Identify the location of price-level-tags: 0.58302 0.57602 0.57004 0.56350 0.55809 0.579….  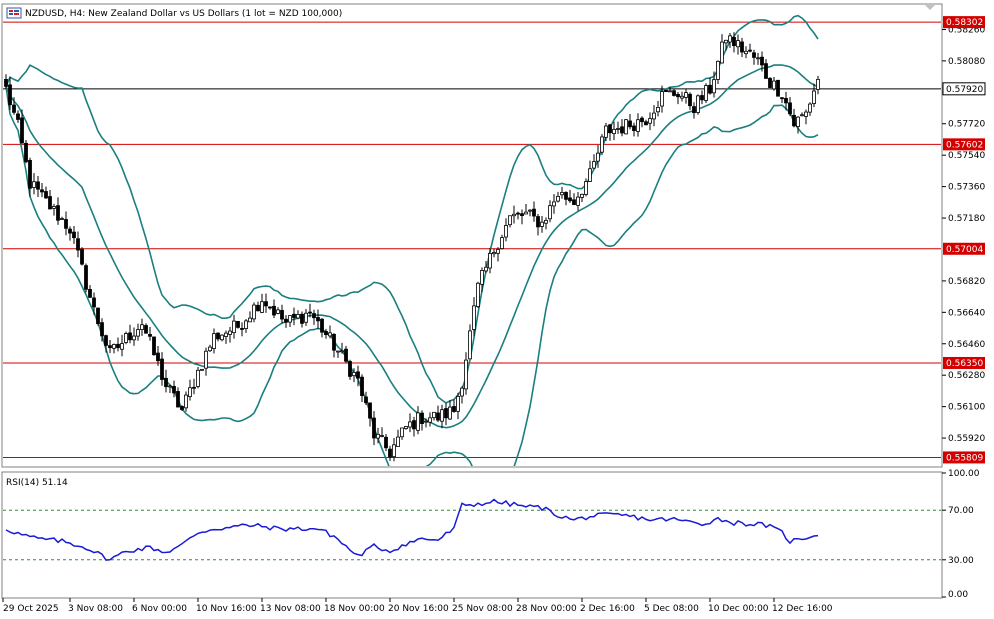
(964, 240).